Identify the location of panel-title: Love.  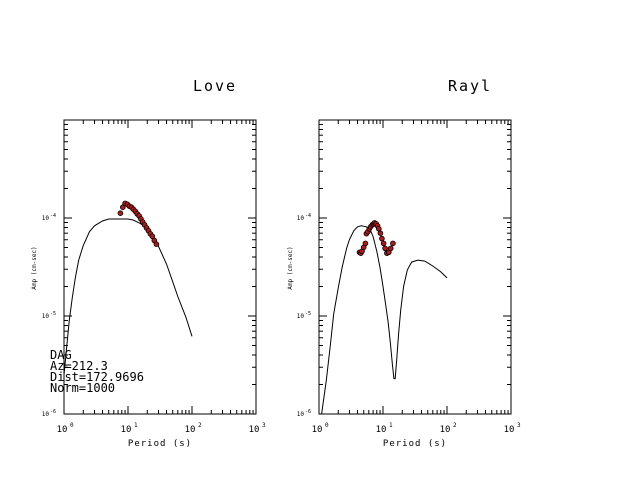
(215, 86).